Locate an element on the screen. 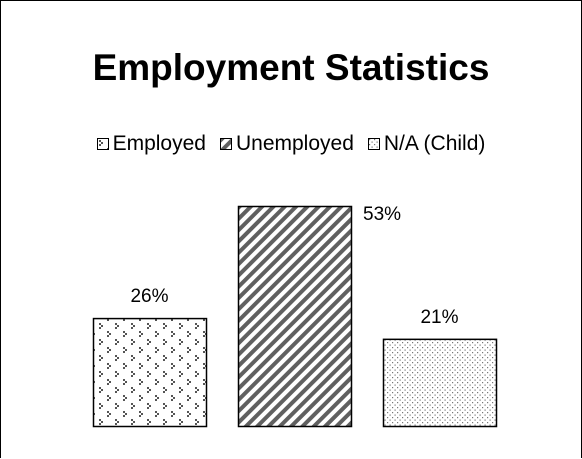 The width and height of the screenshot is (582, 459). legend-swatch-na-child is located at coordinates (373, 143).